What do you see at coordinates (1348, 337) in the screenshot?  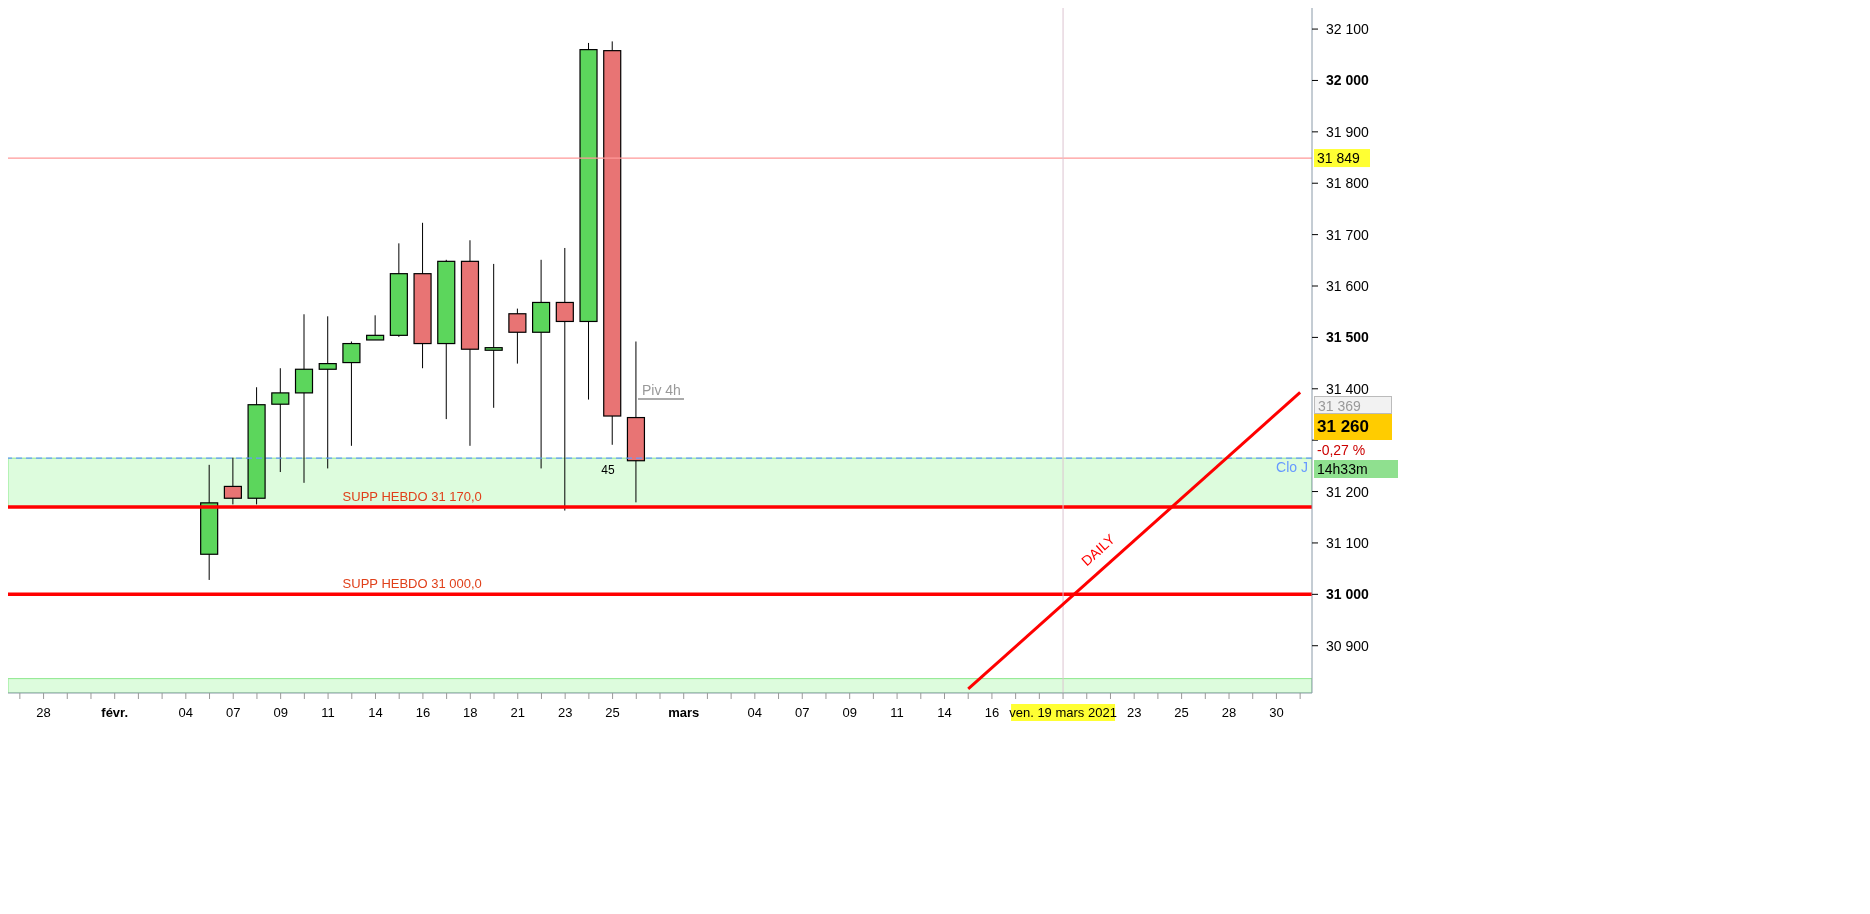 I see `y-tick-label: 31 500` at bounding box center [1348, 337].